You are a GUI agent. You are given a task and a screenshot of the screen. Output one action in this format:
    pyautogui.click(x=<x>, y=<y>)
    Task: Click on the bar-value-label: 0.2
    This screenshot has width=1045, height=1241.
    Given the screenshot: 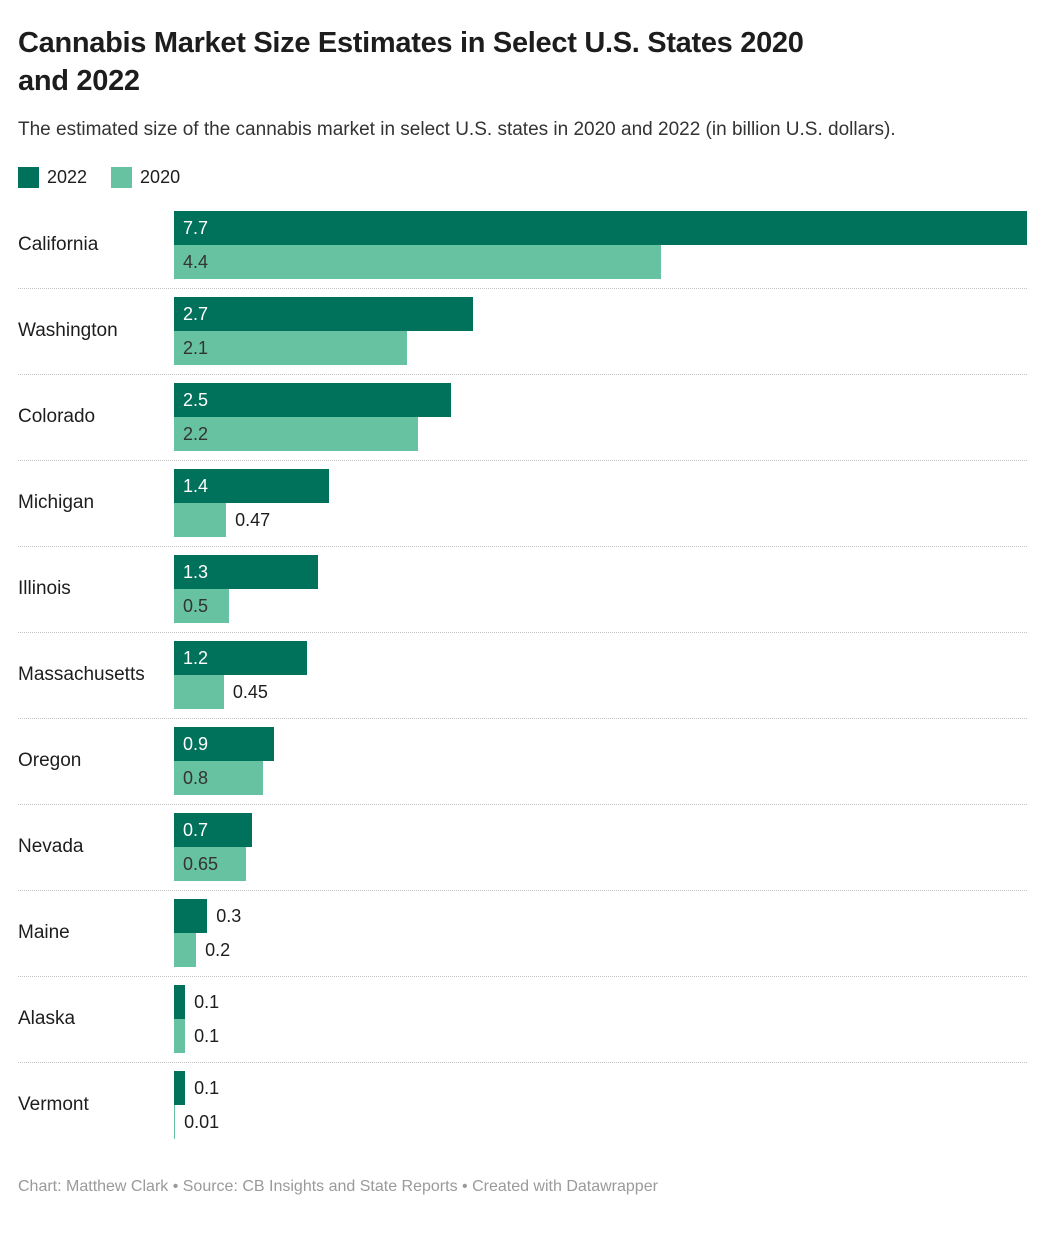 What is the action you would take?
    pyautogui.click(x=218, y=950)
    